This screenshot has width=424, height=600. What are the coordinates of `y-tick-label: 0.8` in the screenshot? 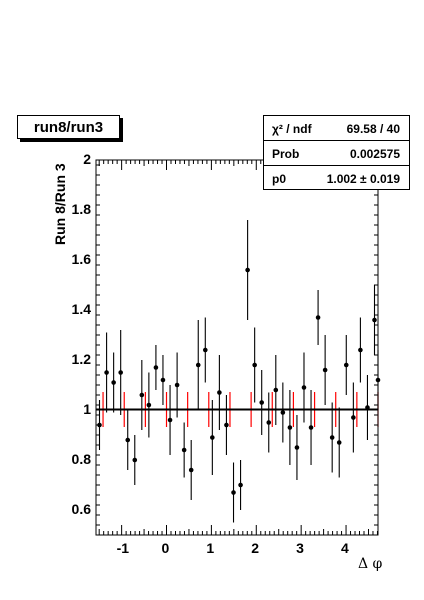 It's located at (81, 459).